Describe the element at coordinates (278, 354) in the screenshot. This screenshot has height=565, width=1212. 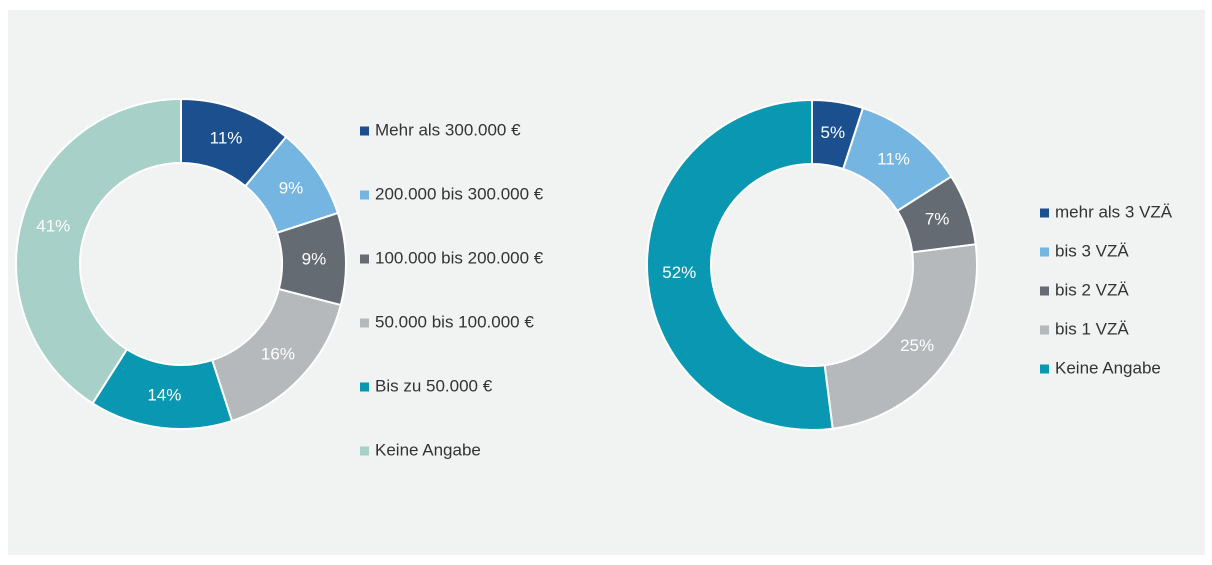
I see `data-label: 16%` at that location.